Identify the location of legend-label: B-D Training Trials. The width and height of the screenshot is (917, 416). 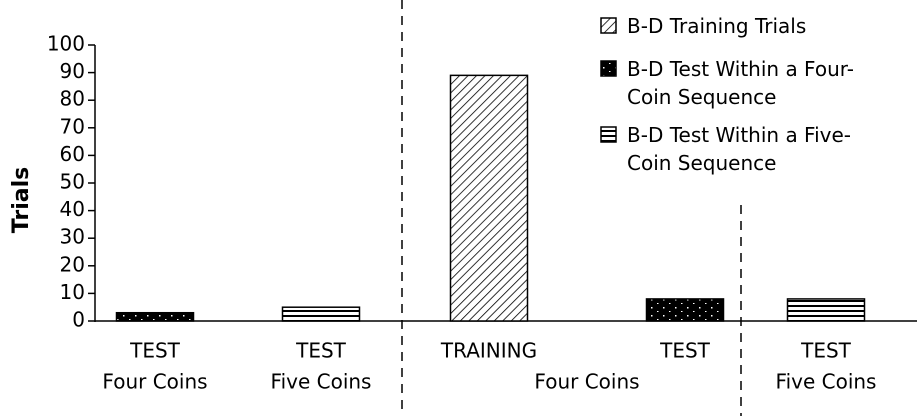
(717, 26).